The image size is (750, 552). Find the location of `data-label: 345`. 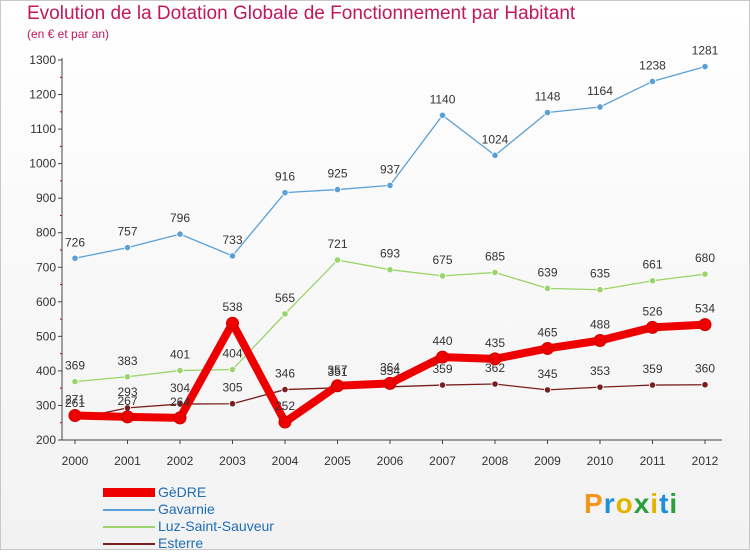

data-label: 345 is located at coordinates (547, 374).